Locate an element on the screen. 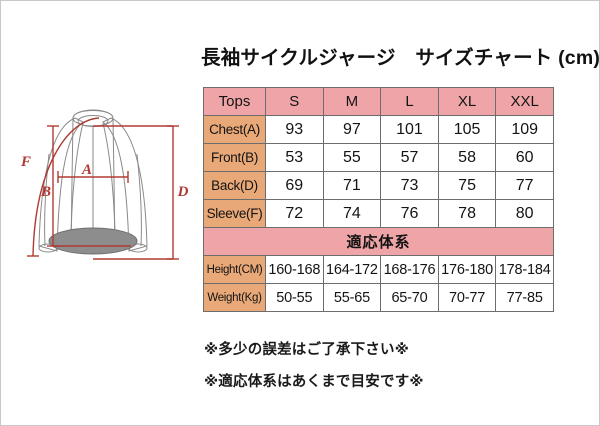 This screenshot has height=426, width=600. garment-fold-left is located at coordinates (47, 200).